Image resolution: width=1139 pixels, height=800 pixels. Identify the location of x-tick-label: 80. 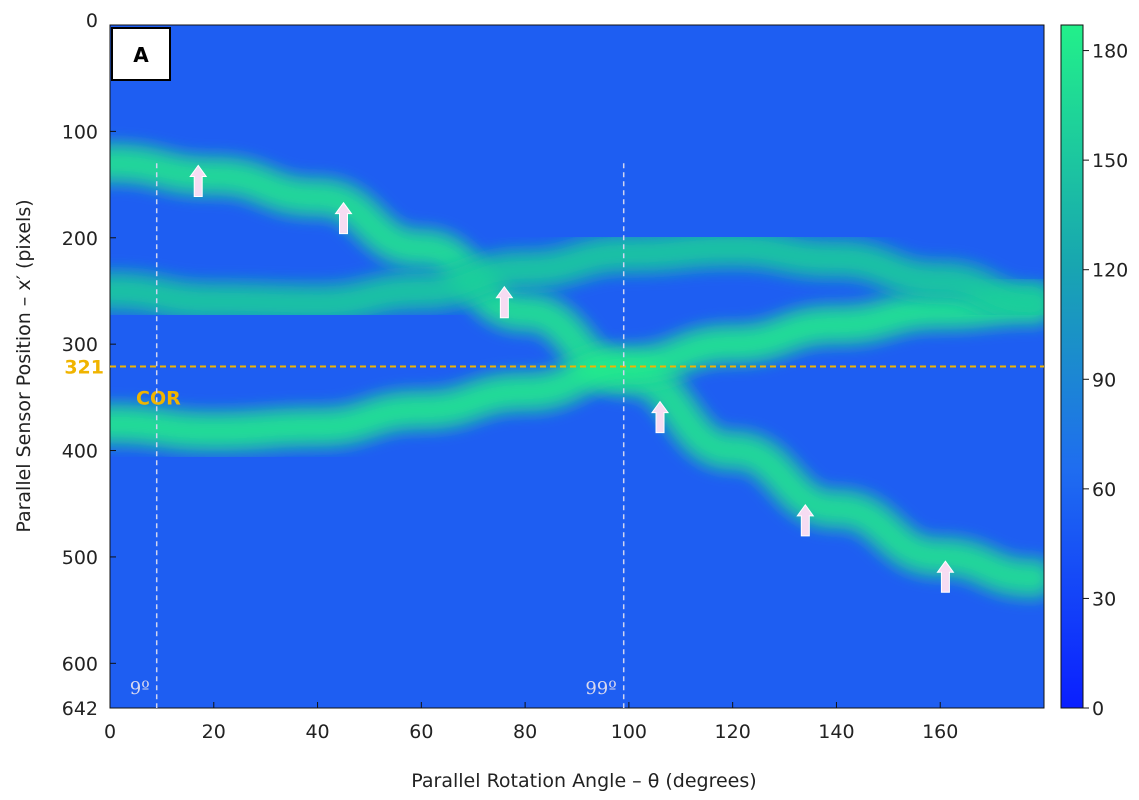
(525, 732).